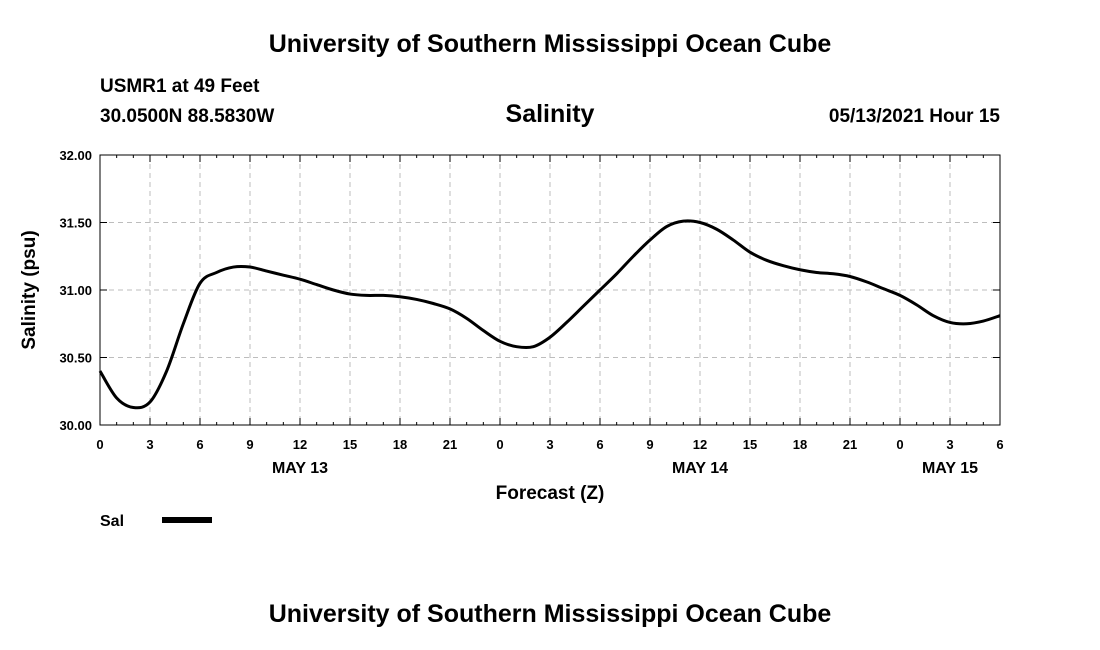 Image resolution: width=1100 pixels, height=650 pixels. Describe the element at coordinates (29, 289) in the screenshot. I see `y-axis-title: Salinity (psu)` at that location.